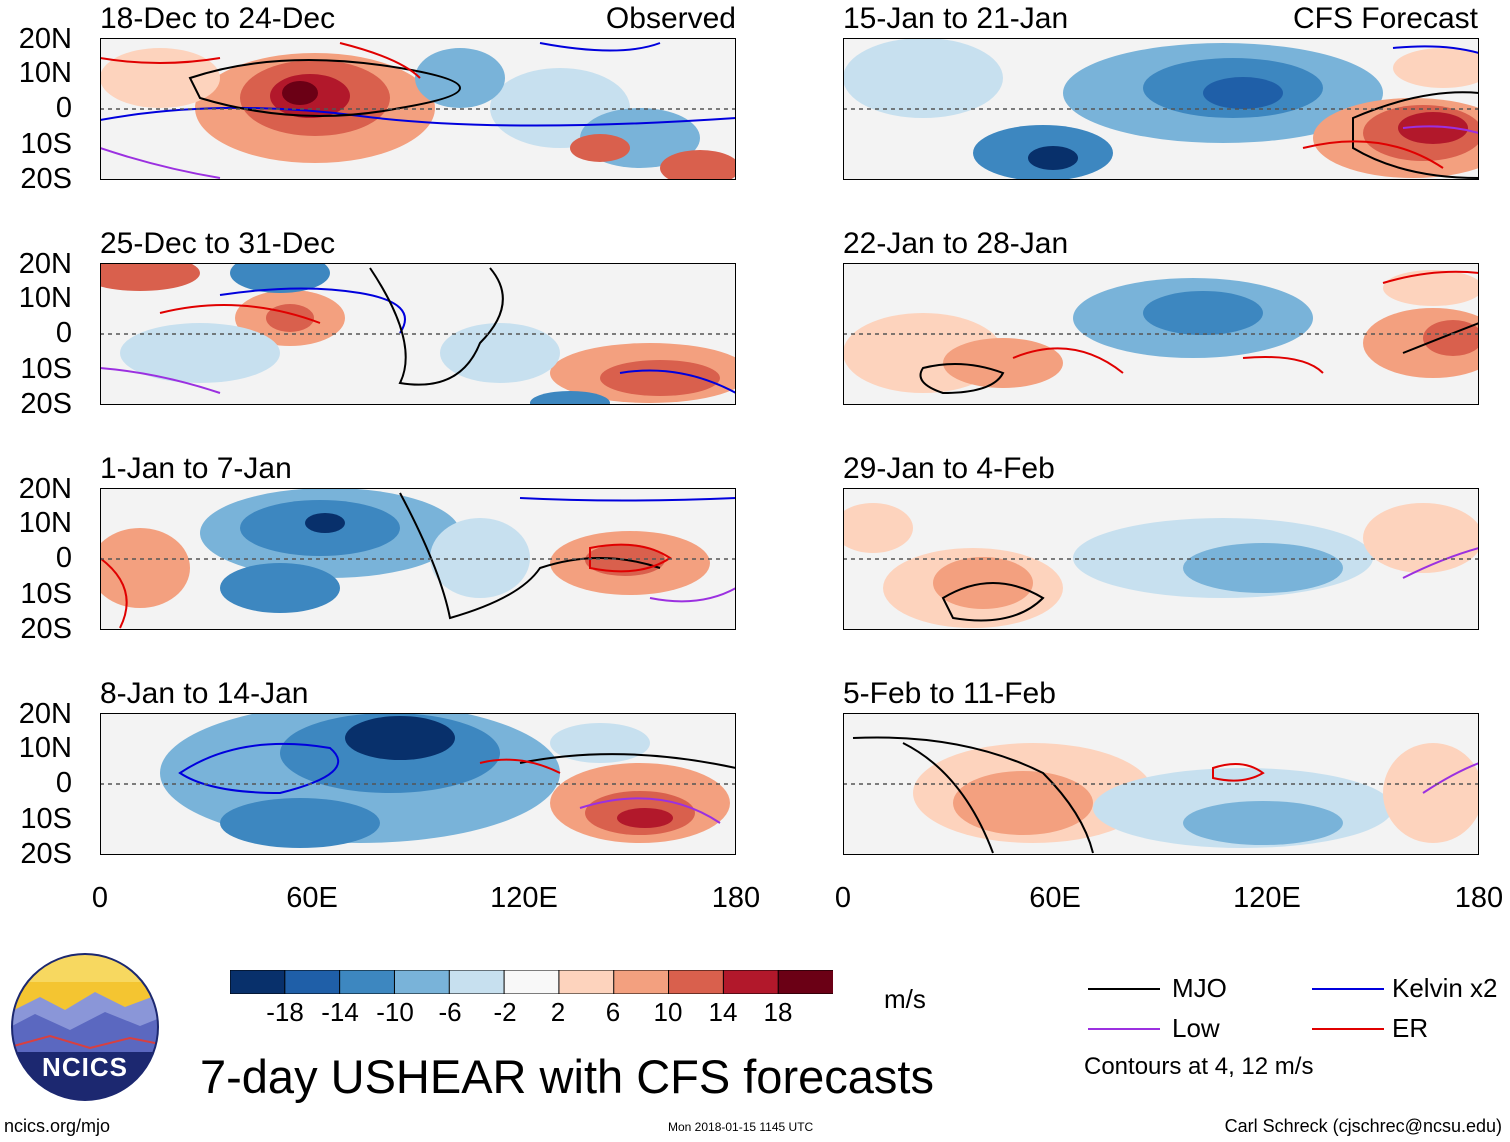 The width and height of the screenshot is (1510, 1142). I want to click on observed-label: Observed, so click(670, 18).